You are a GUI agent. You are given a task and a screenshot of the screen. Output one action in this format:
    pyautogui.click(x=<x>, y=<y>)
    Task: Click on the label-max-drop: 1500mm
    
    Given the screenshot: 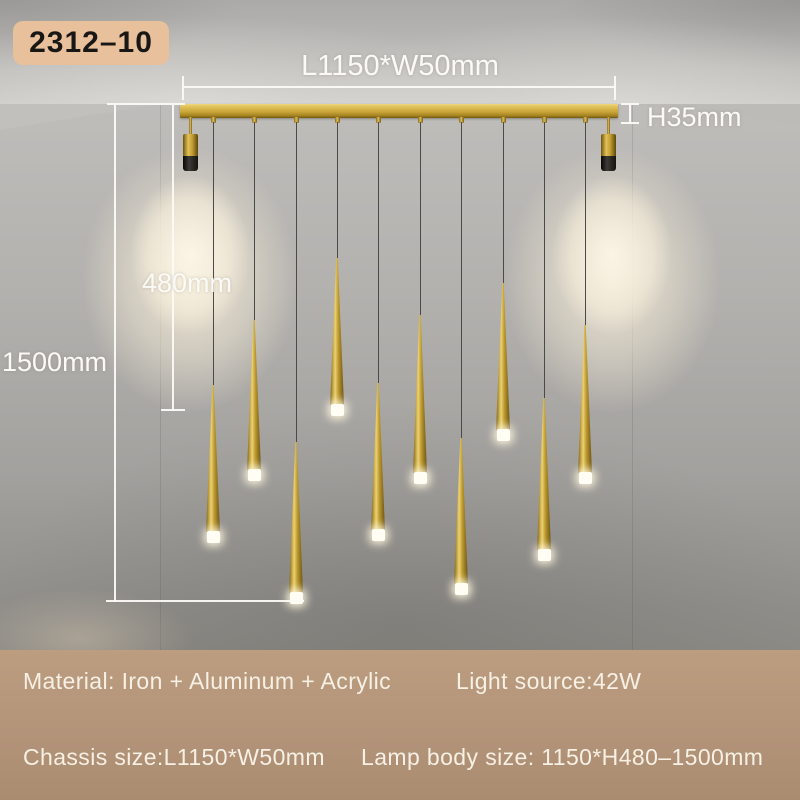 What is the action you would take?
    pyautogui.click(x=55, y=362)
    